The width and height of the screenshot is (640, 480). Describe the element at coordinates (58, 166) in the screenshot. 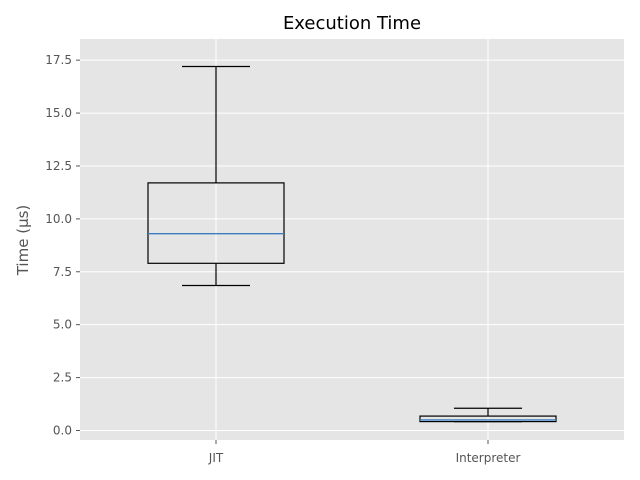

I see `y-tick-label: 12.5` at that location.